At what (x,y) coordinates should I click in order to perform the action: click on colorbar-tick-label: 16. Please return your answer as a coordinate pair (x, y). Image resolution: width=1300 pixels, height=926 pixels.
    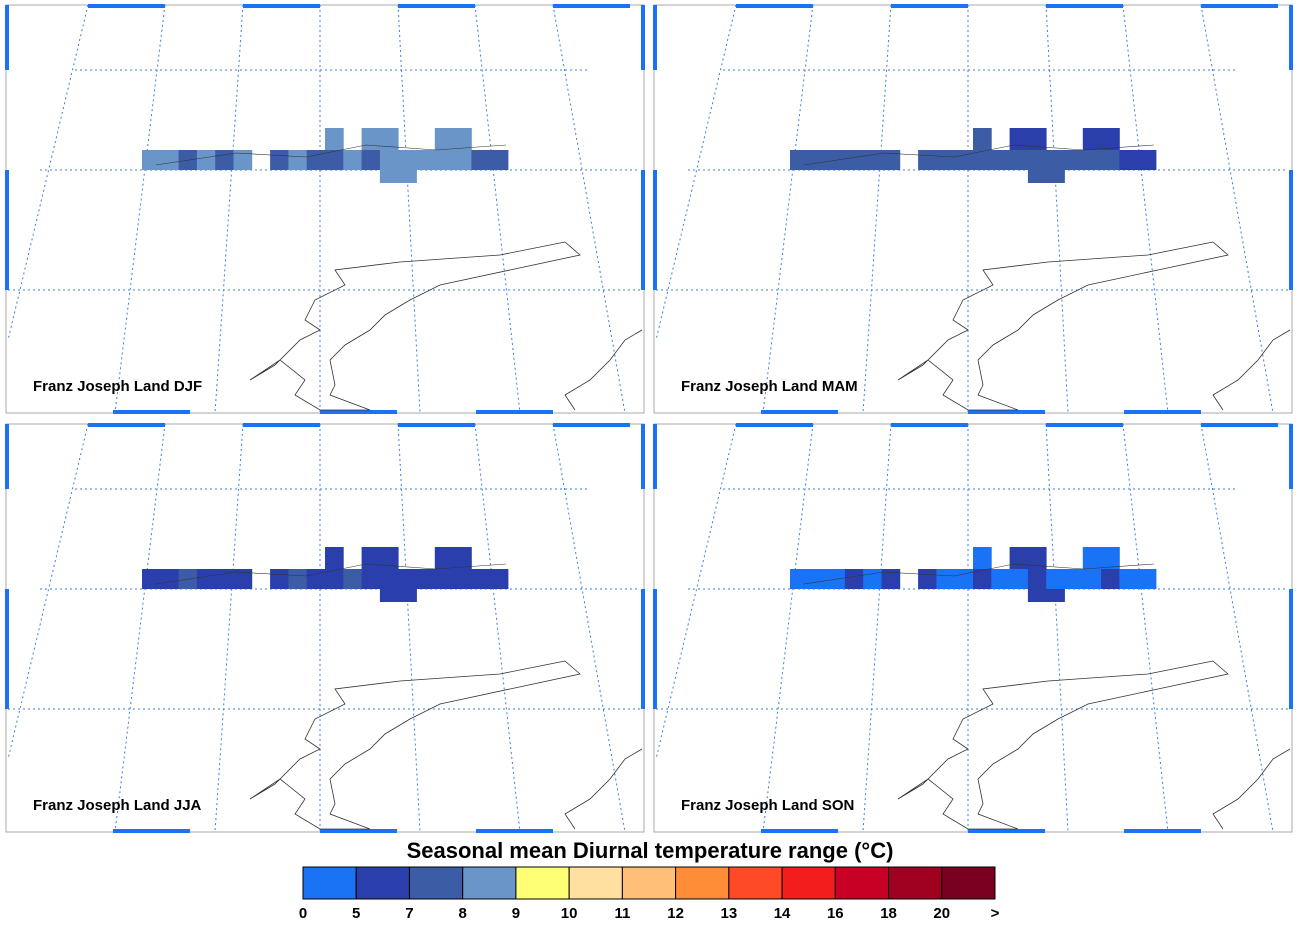
    Looking at the image, I should click on (835, 913).